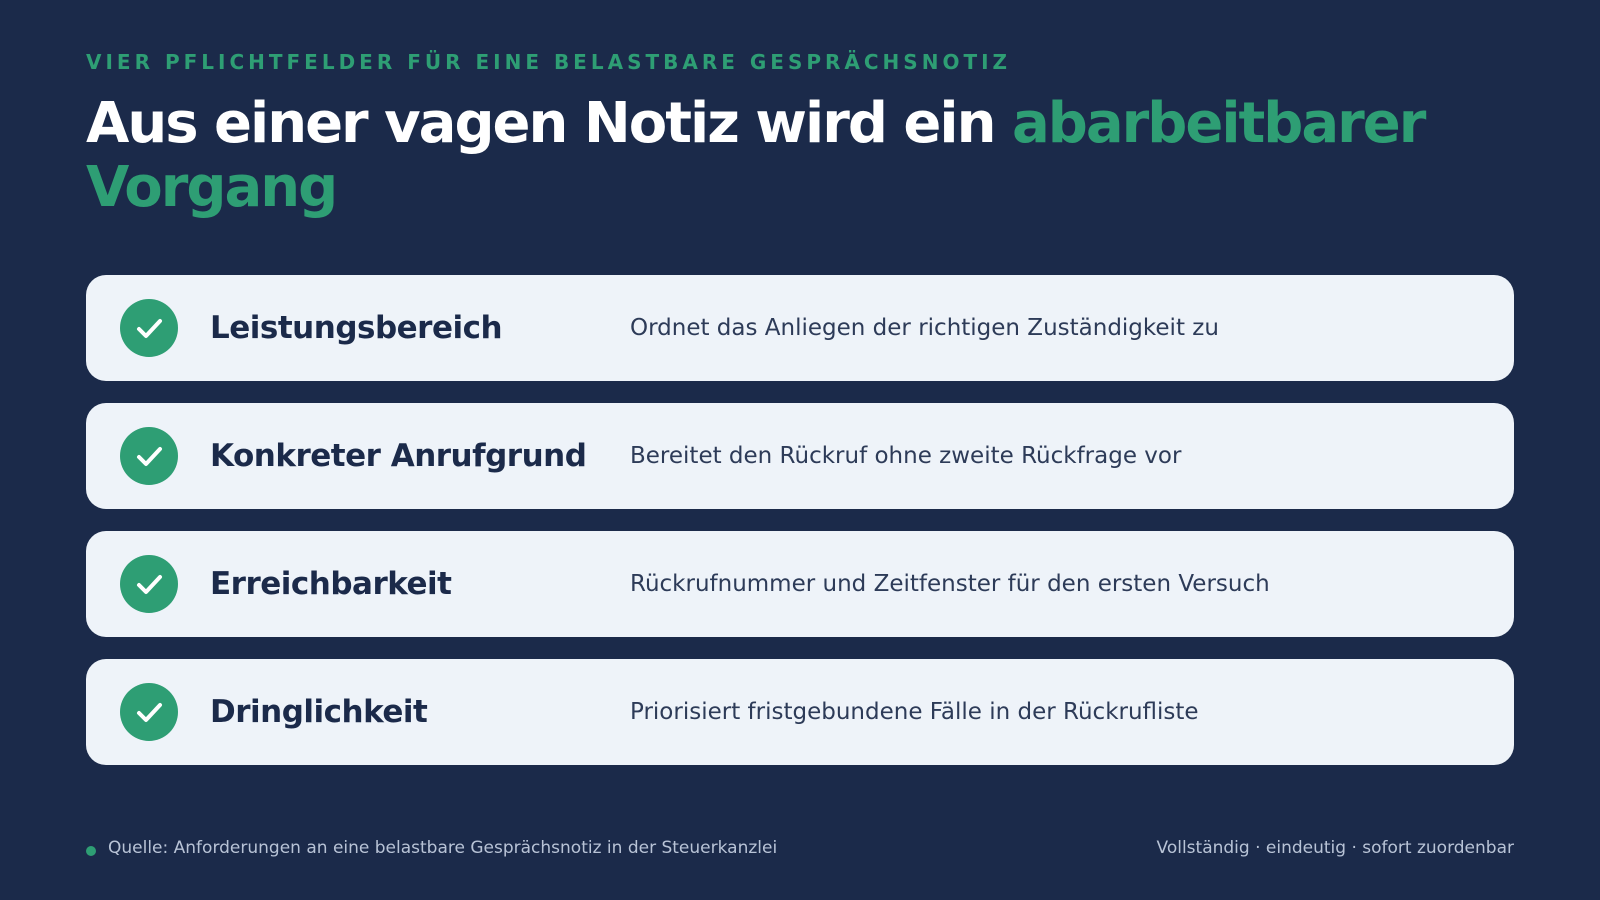  I want to click on title-highlight: abarbeitbarer Vorgang, so click(756, 155).